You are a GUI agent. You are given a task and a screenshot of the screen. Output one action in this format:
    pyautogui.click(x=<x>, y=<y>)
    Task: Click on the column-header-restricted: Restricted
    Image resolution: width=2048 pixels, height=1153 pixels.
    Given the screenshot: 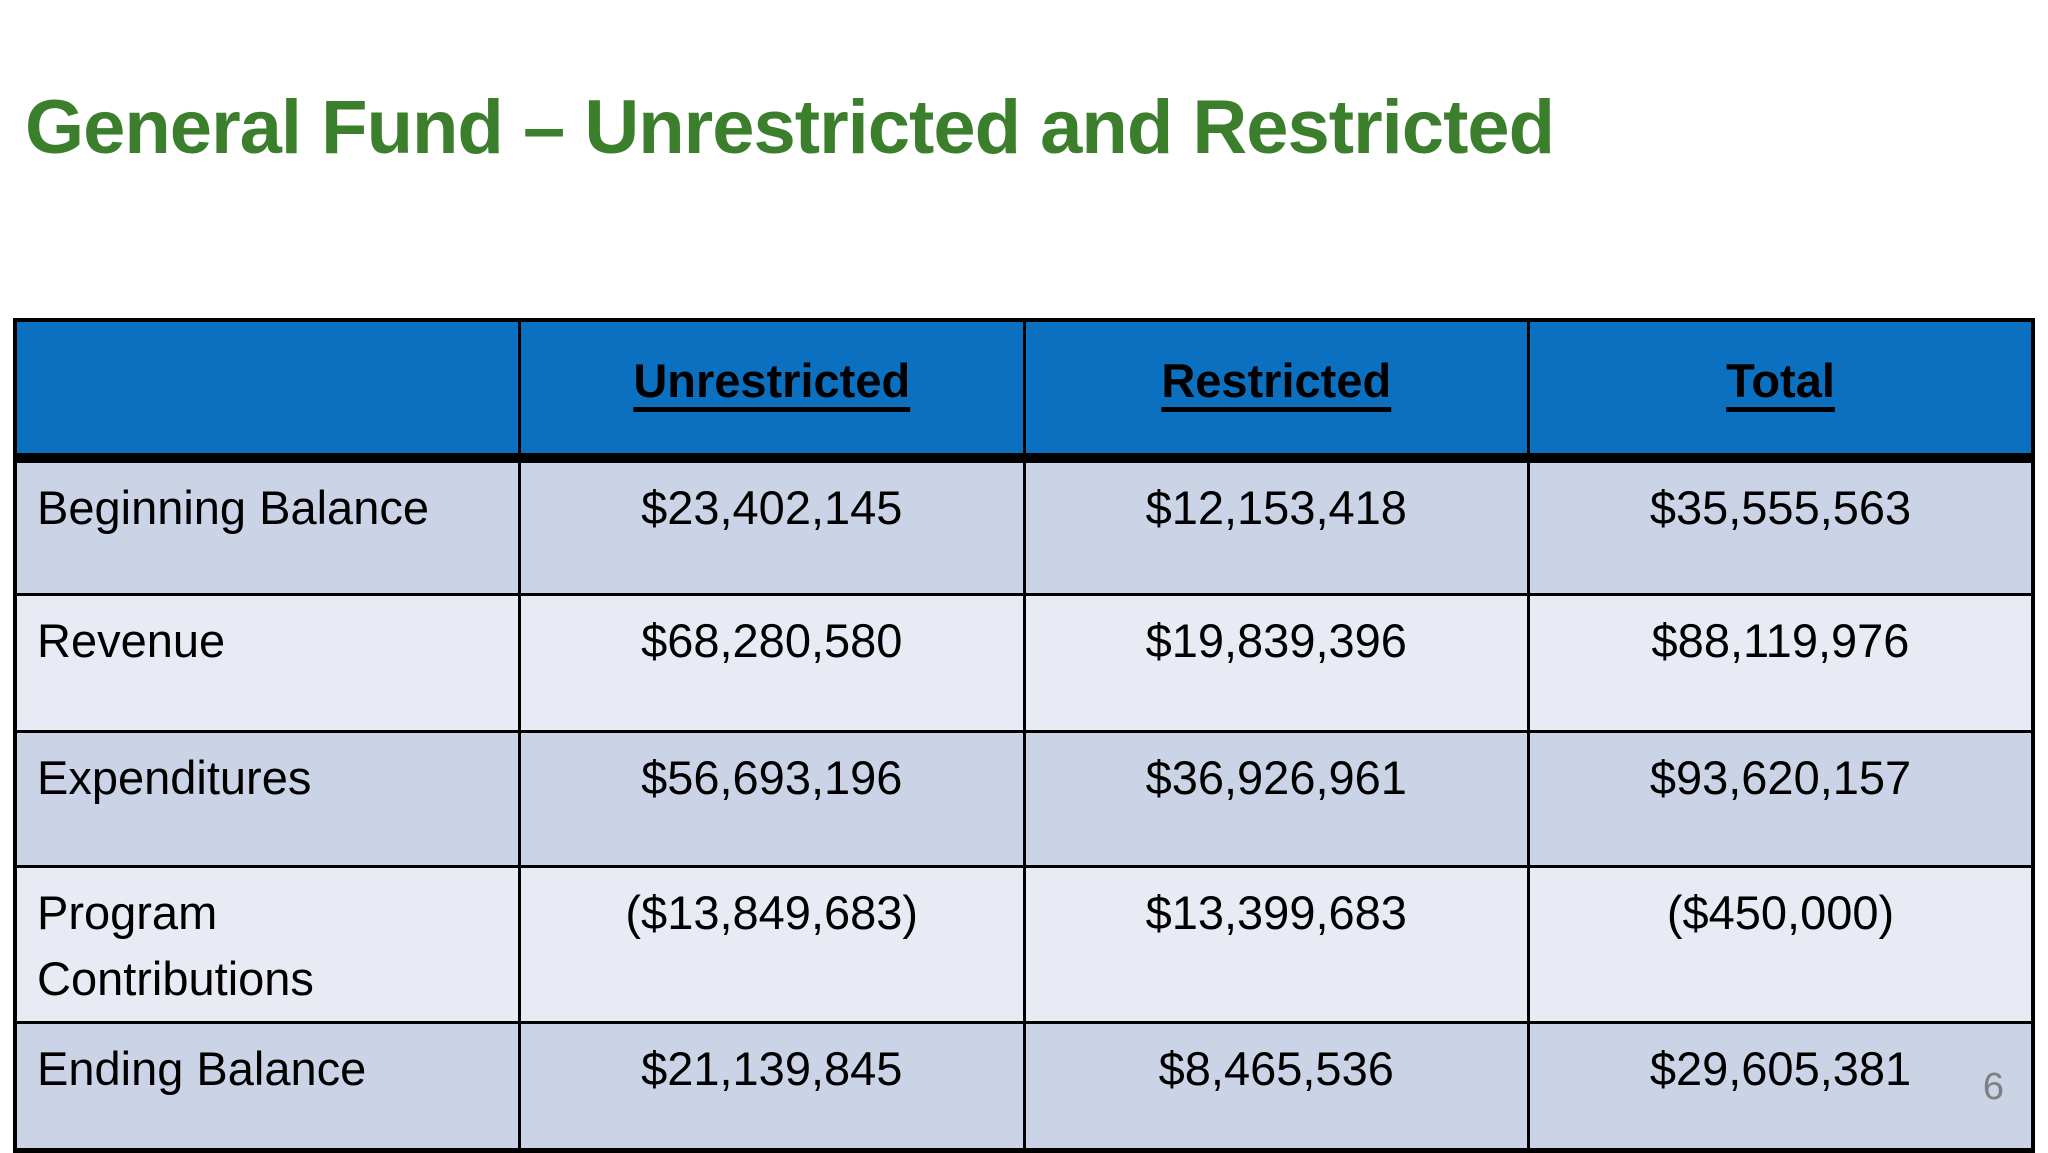 What is the action you would take?
    pyautogui.click(x=1276, y=390)
    